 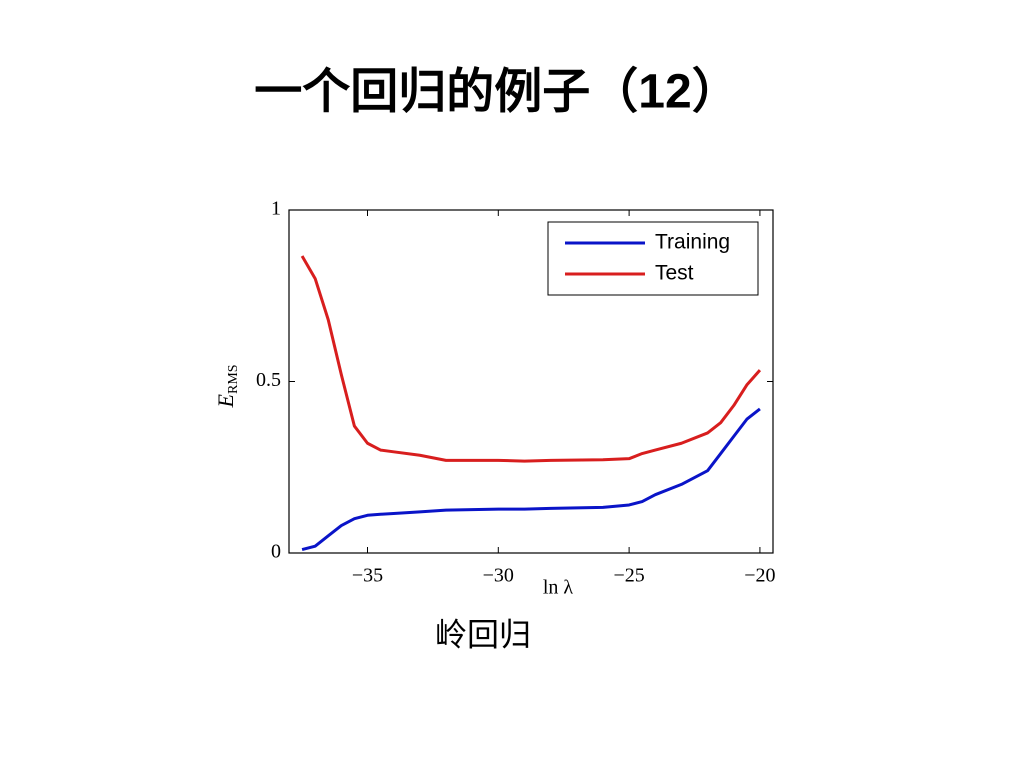 I want to click on legend-label: Test, so click(x=674, y=273).